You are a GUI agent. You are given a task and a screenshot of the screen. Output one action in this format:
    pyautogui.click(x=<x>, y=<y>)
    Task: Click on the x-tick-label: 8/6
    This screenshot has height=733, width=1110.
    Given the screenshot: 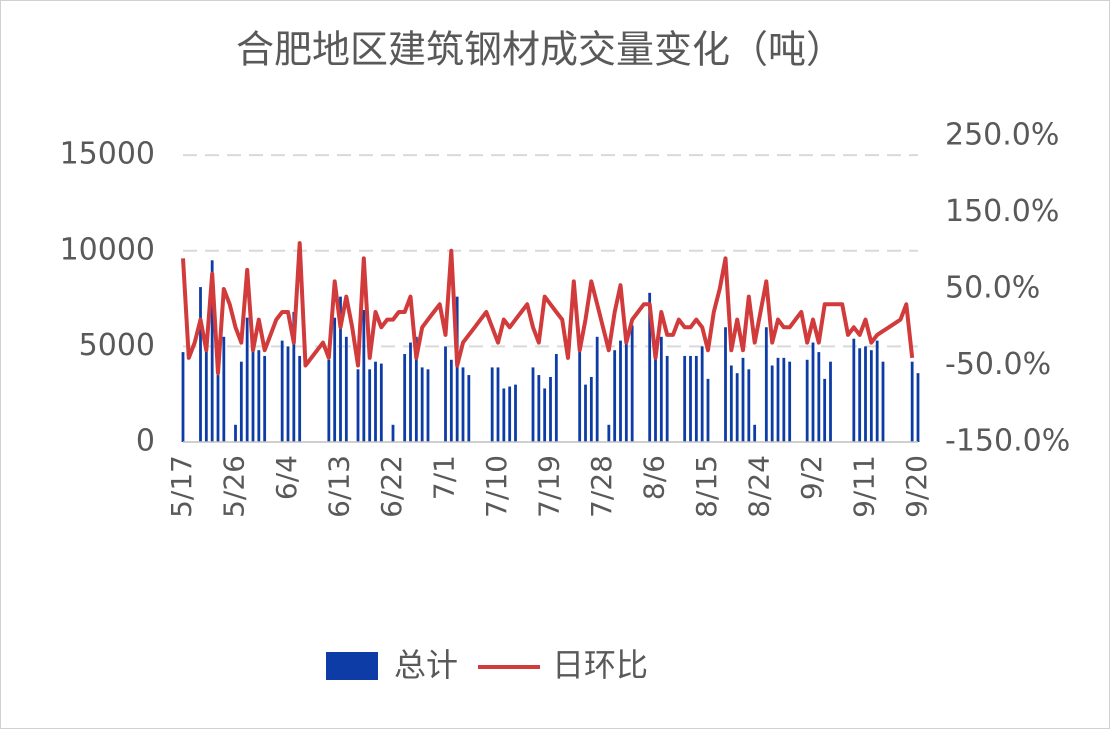 What is the action you would take?
    pyautogui.click(x=654, y=477)
    